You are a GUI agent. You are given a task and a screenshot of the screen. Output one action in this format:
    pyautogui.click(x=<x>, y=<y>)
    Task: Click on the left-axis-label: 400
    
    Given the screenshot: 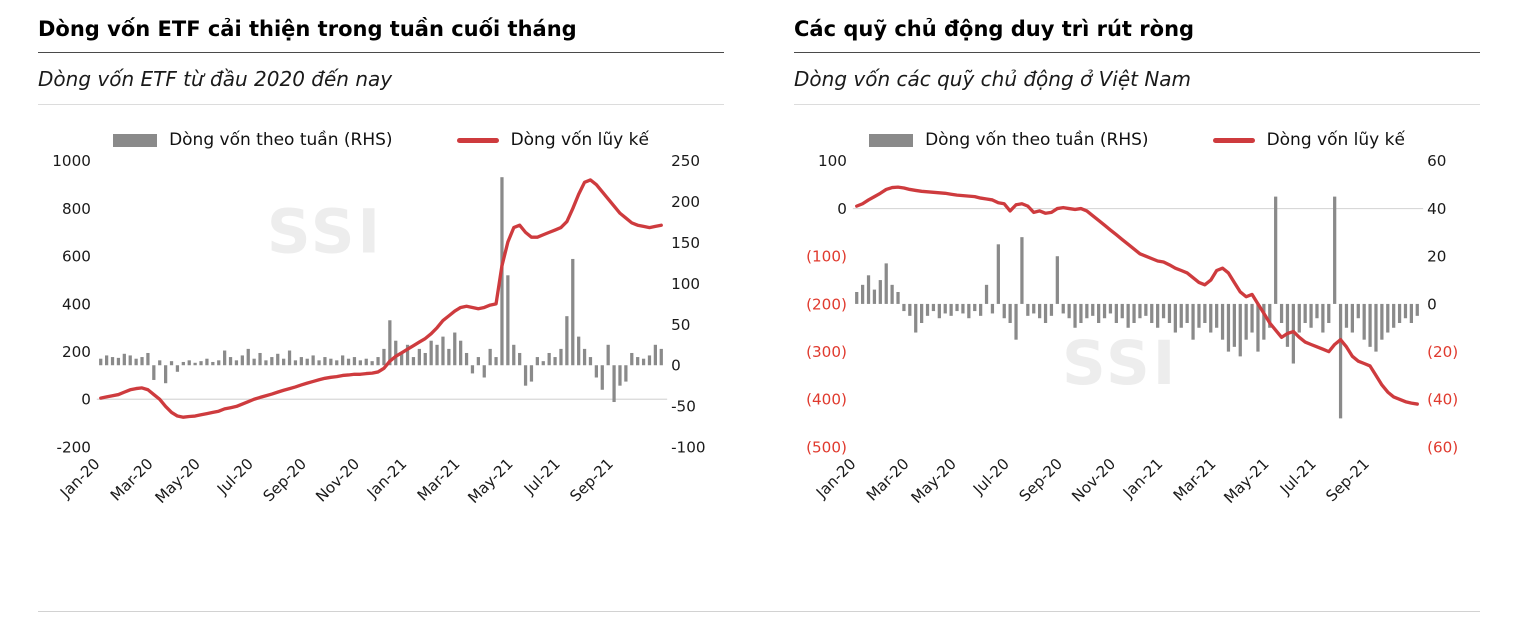 What is the action you would take?
    pyautogui.click(x=76, y=305)
    